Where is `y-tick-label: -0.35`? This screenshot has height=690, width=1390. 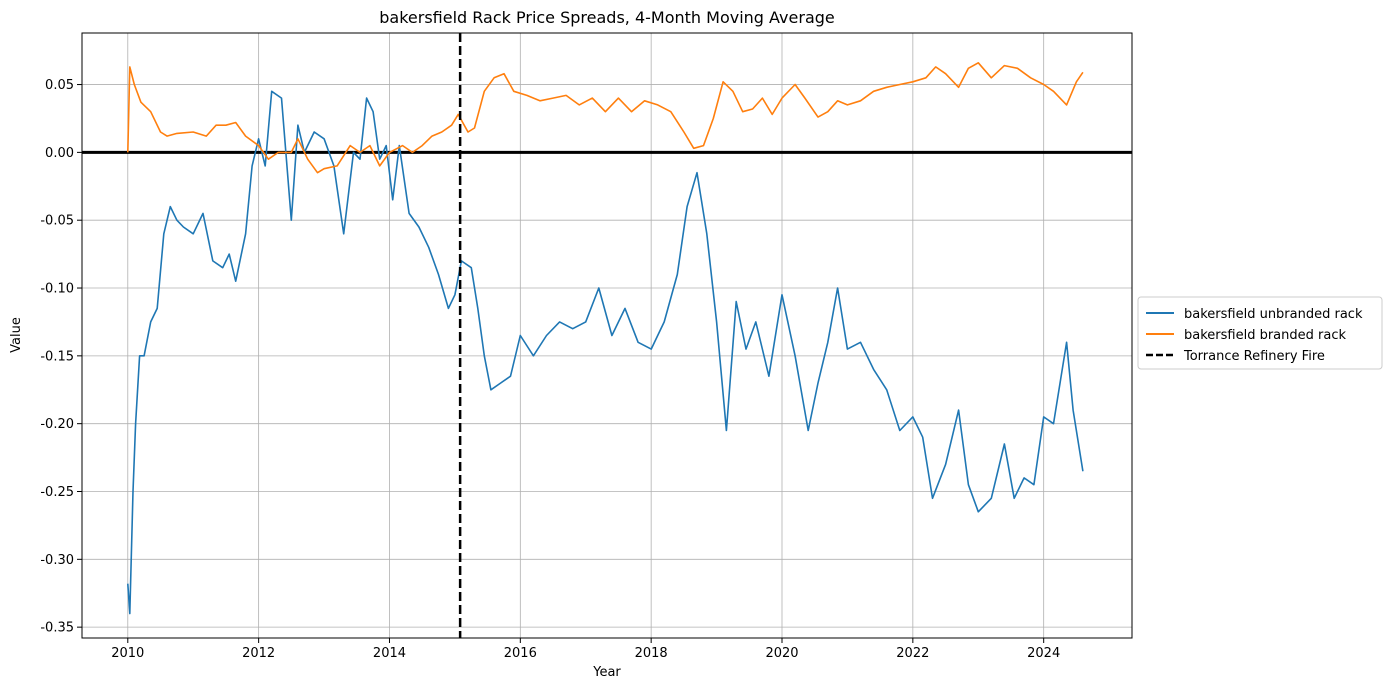
y-tick-label: -0.35 is located at coordinates (57, 628).